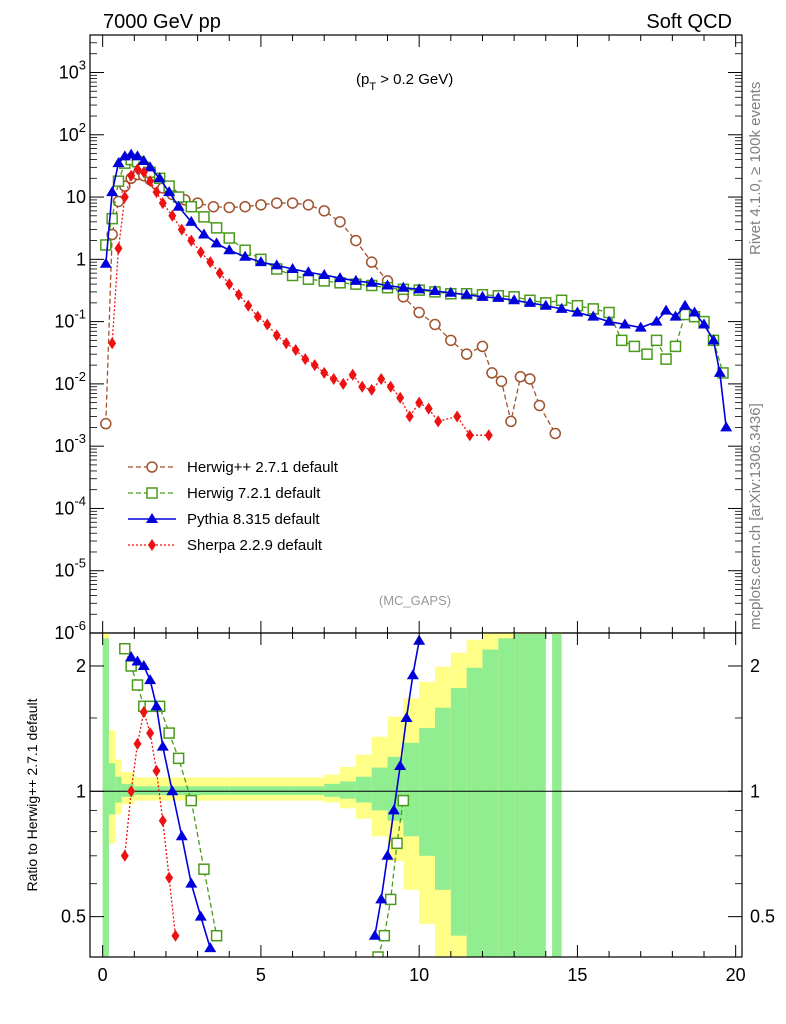  Describe the element at coordinates (577, 975) in the screenshot. I see `x-tick-label: 15` at that location.